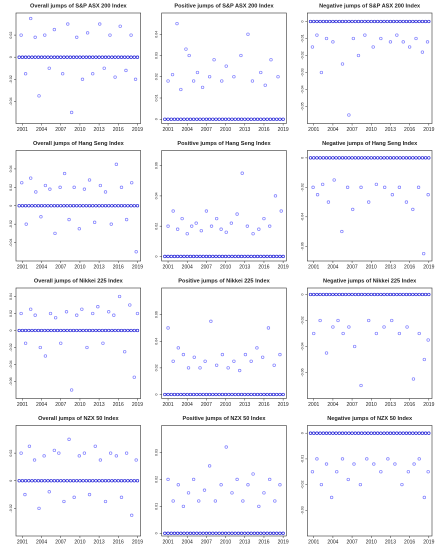 The image size is (437, 550). Describe the element at coordinates (60, 130) in the screenshot. I see `x-tick-label: 2007` at that location.